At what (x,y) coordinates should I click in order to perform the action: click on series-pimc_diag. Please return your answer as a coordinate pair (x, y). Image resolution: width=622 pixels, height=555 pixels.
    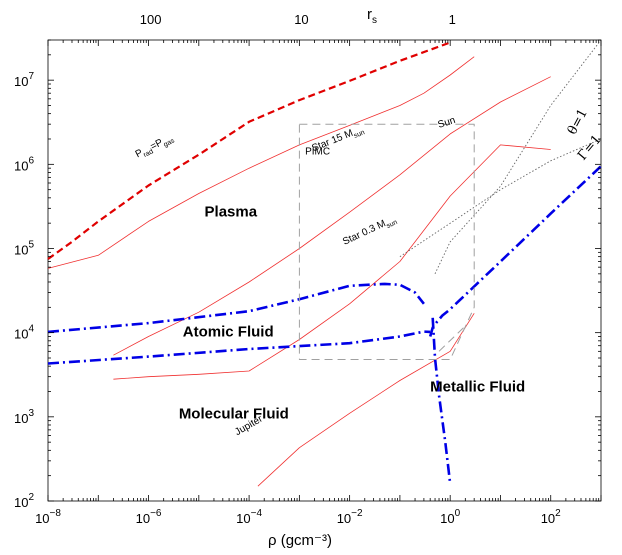
    Looking at the image, I should click on (452, 338).